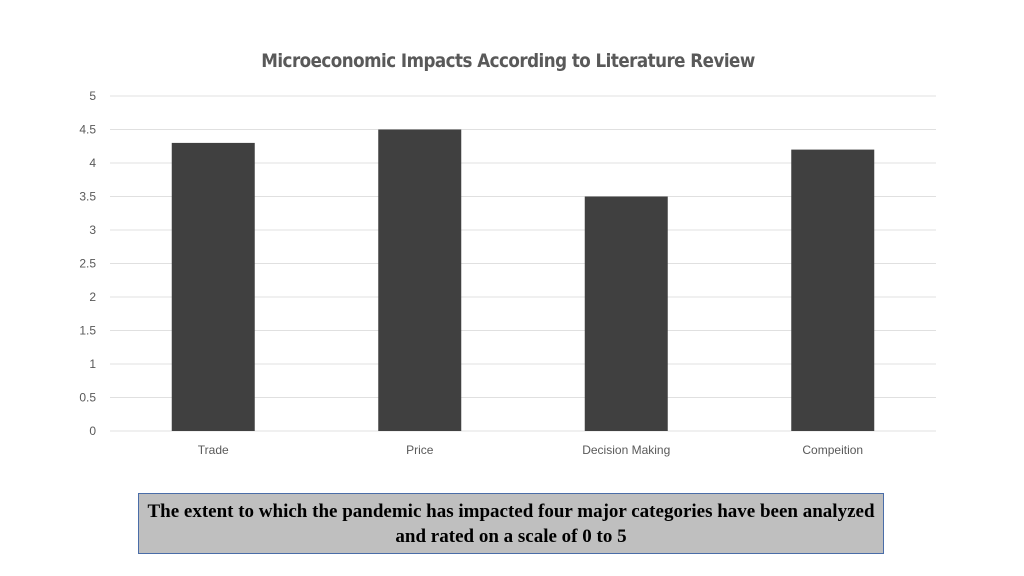  I want to click on x-tick-label: Trade, so click(213, 450).